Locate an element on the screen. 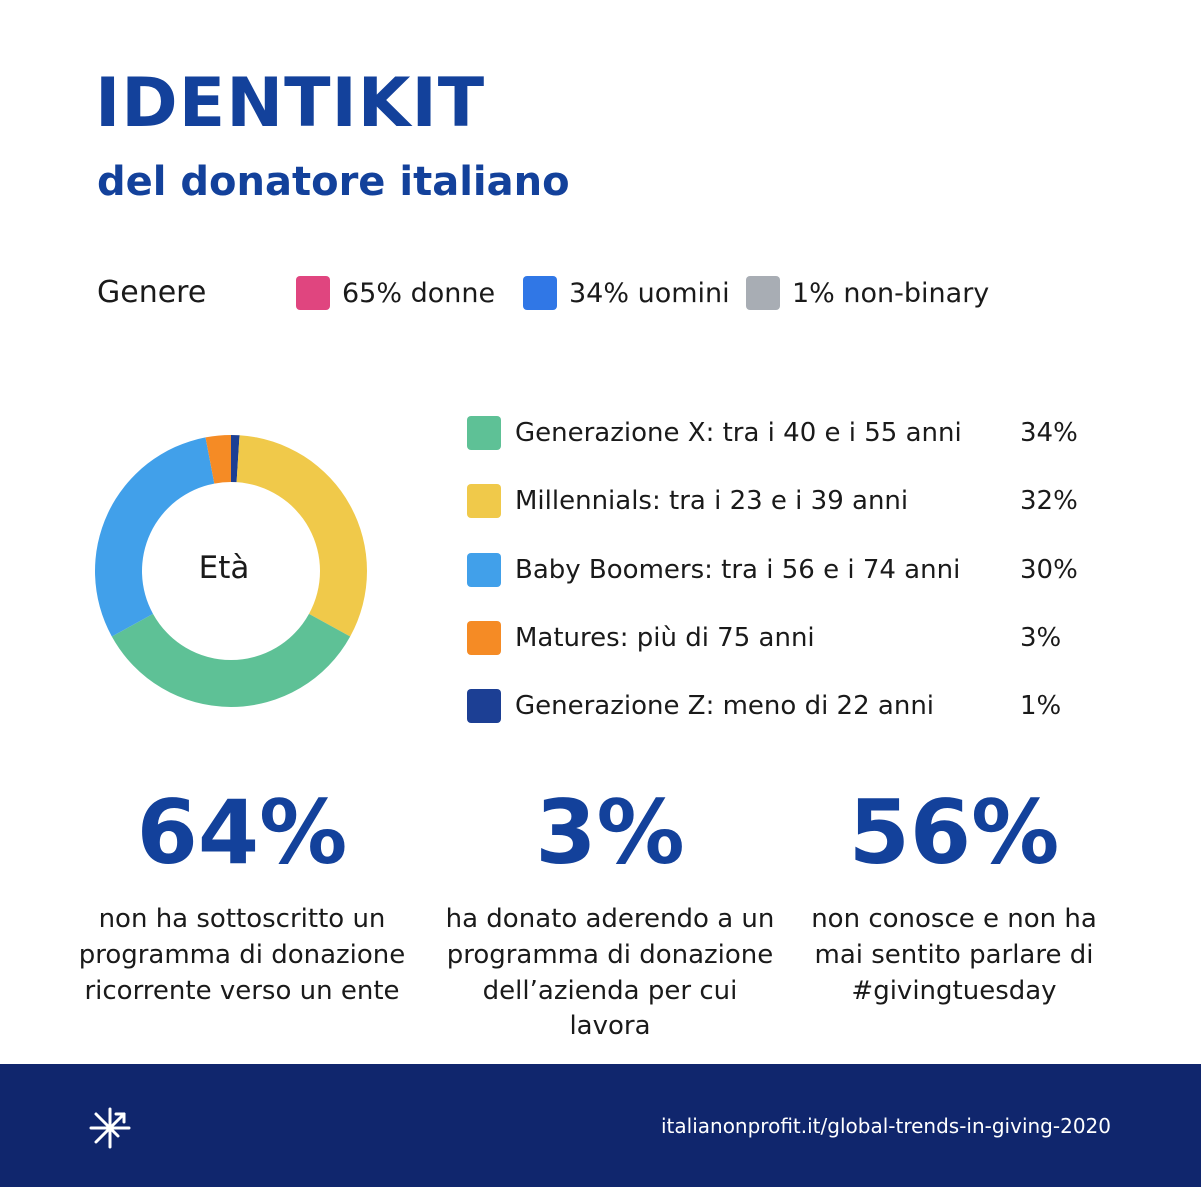 Image resolution: width=1201 pixels, height=1187 pixels. gender-text-nonbinary: 1% non-binary is located at coordinates (891, 293).